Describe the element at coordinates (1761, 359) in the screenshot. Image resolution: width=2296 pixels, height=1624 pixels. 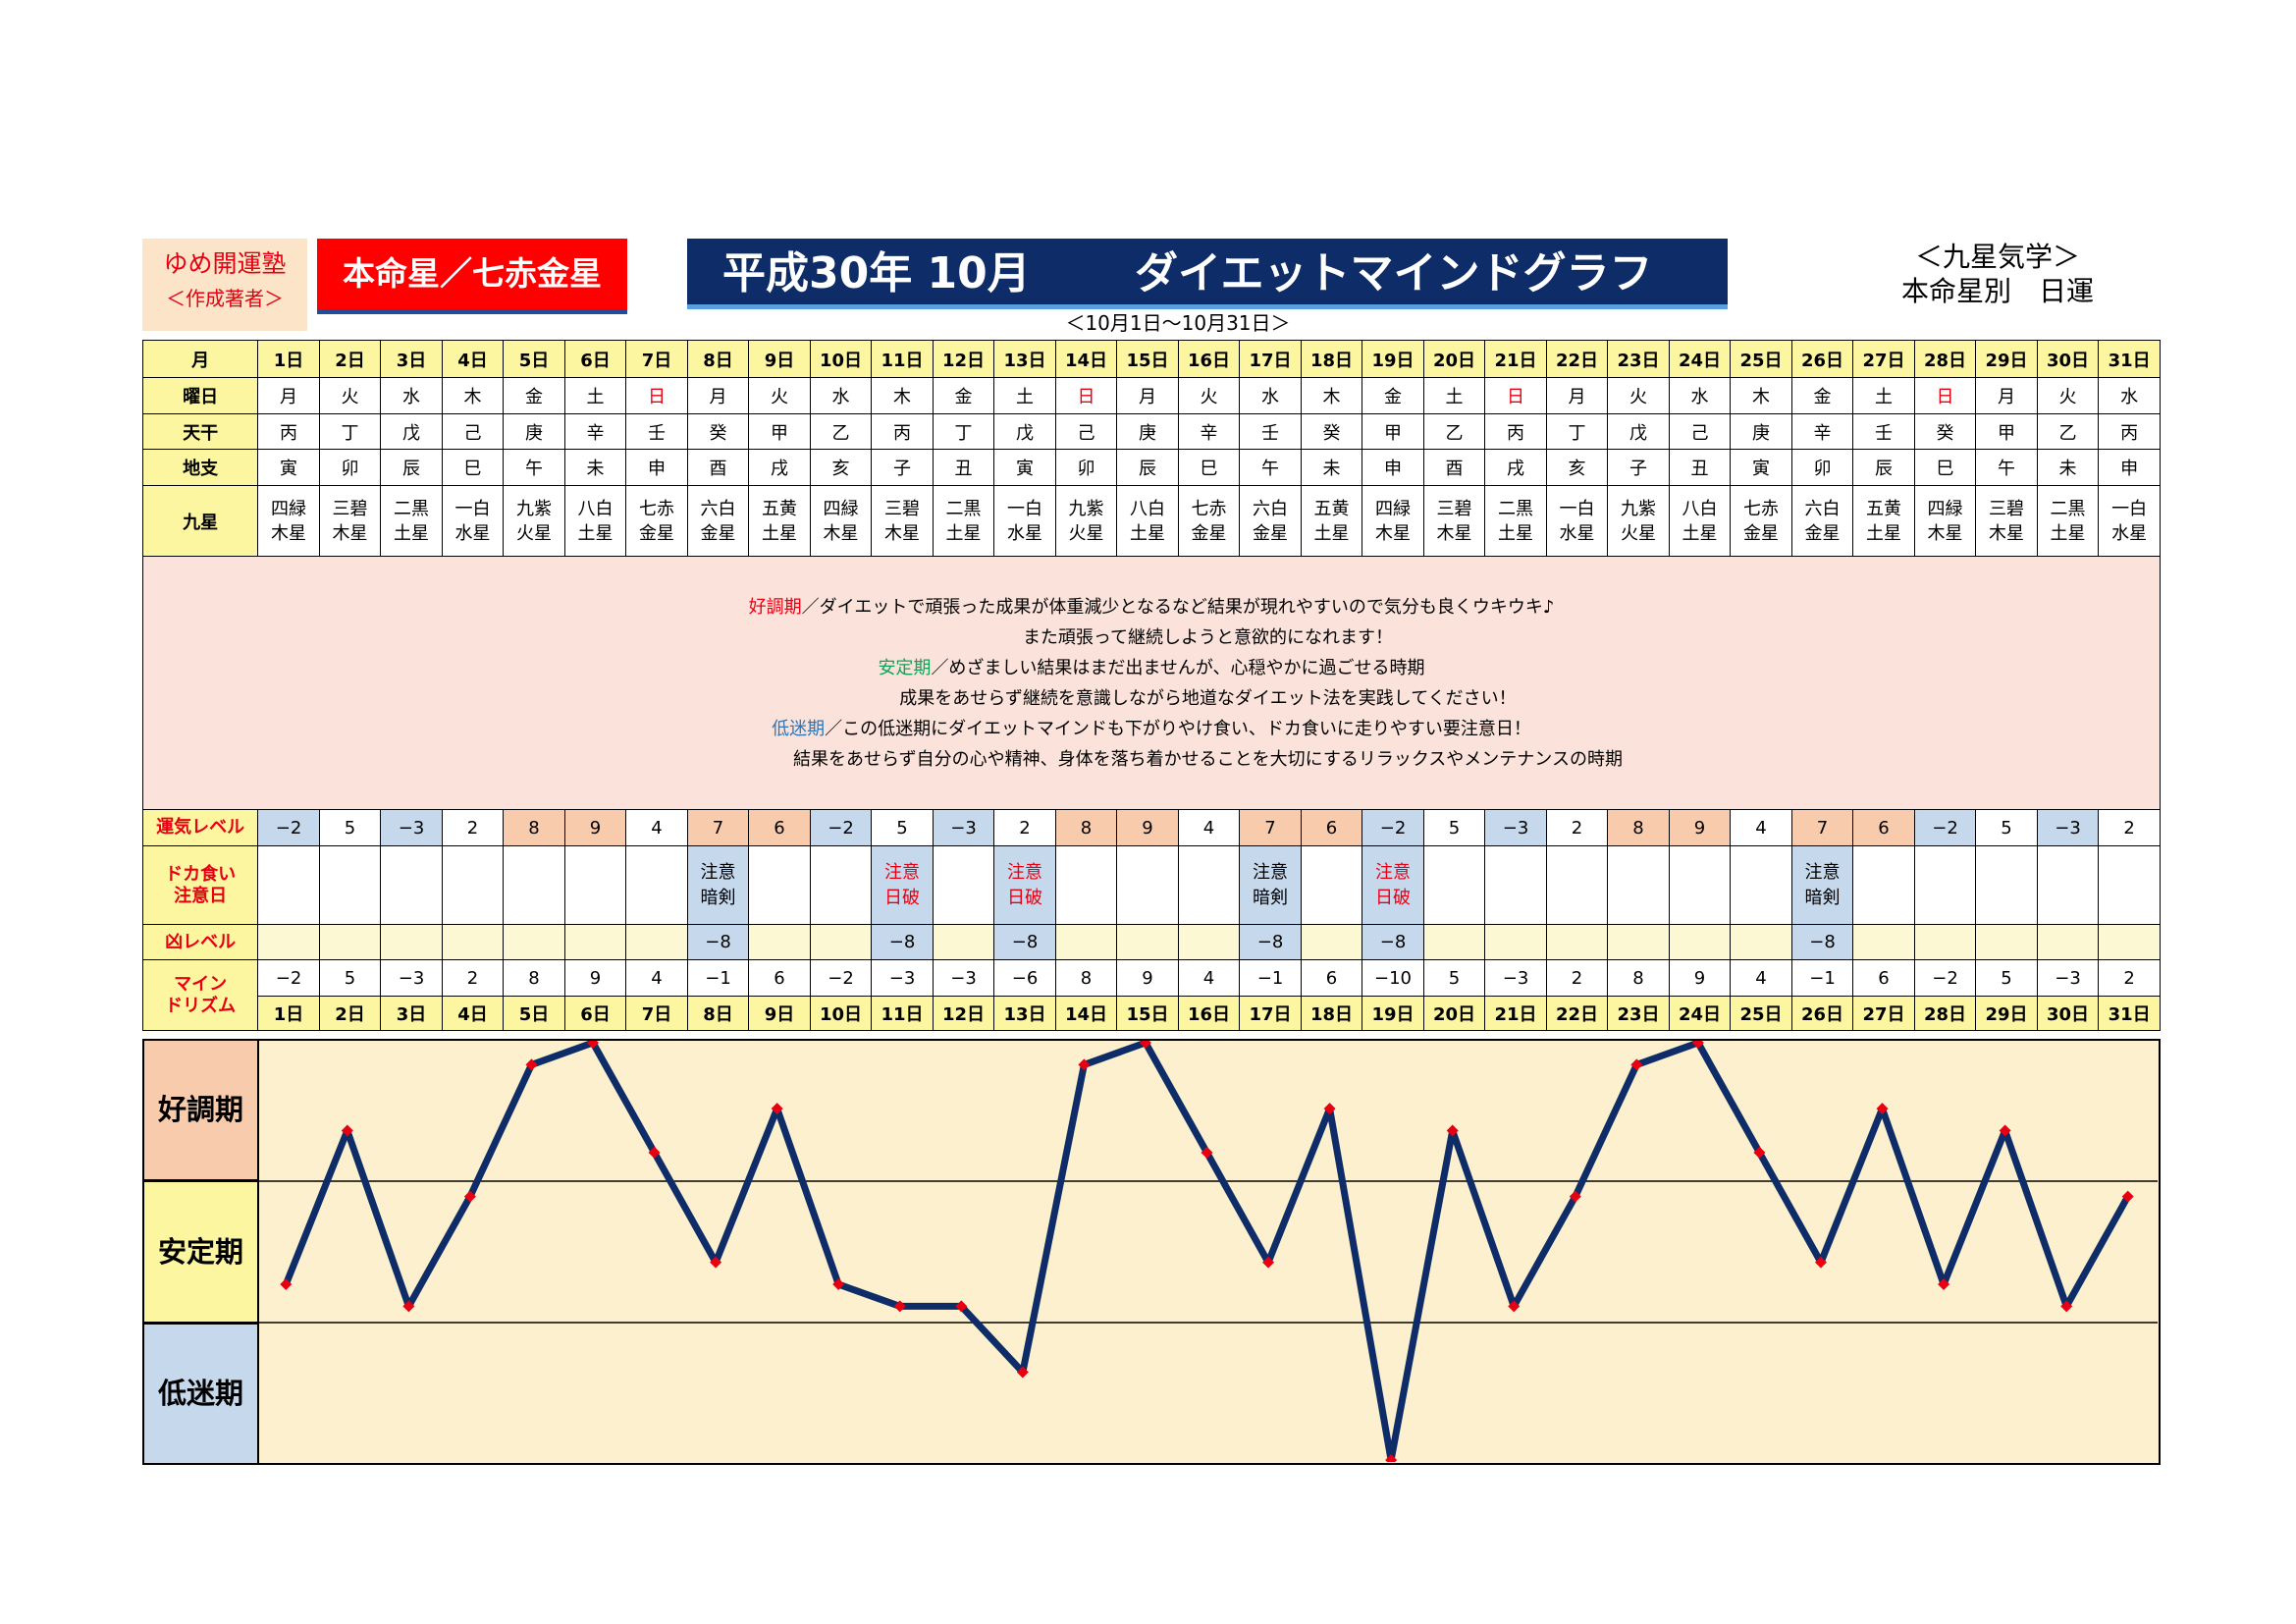
I see `day-header: 25日` at that location.